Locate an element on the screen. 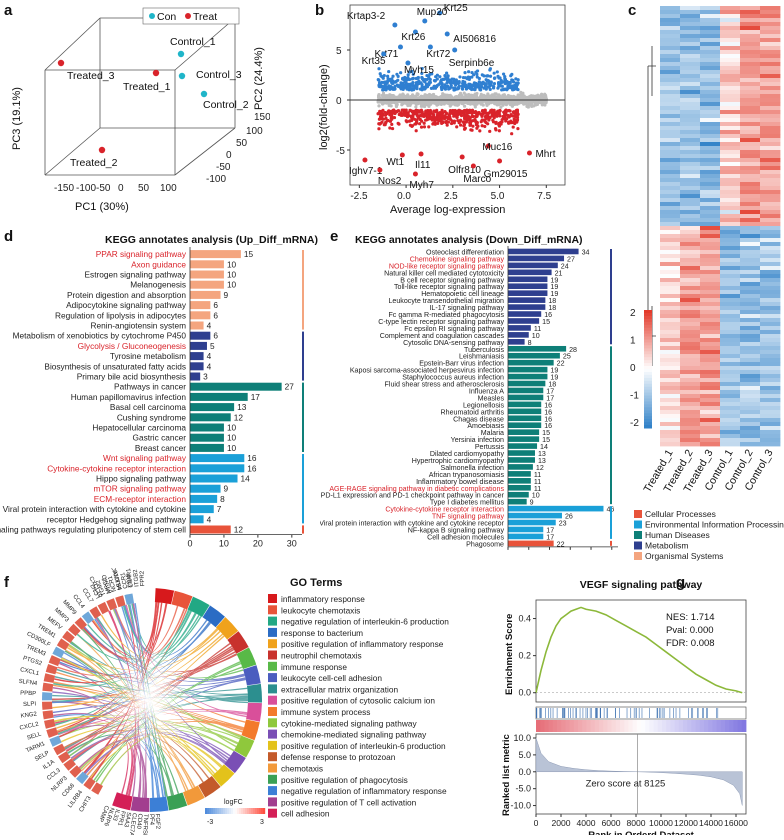 The height and width of the screenshot is (840, 784). gene-label: PTGS2 is located at coordinates (32, 662).